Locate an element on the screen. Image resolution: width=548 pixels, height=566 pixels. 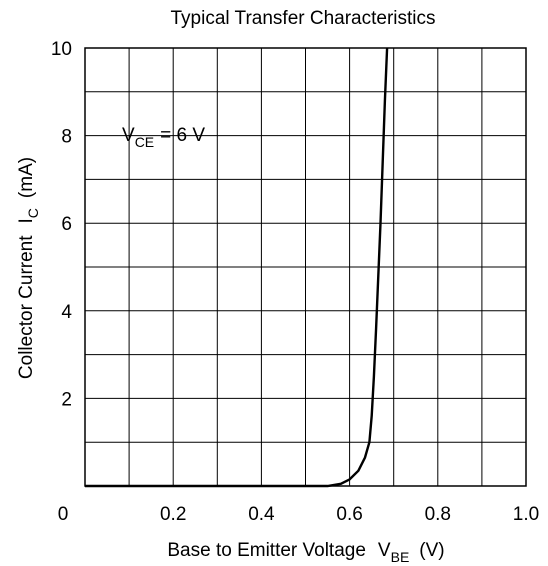
y-tick-labels: 2 4 6 8 10 is located at coordinates (62, 224).